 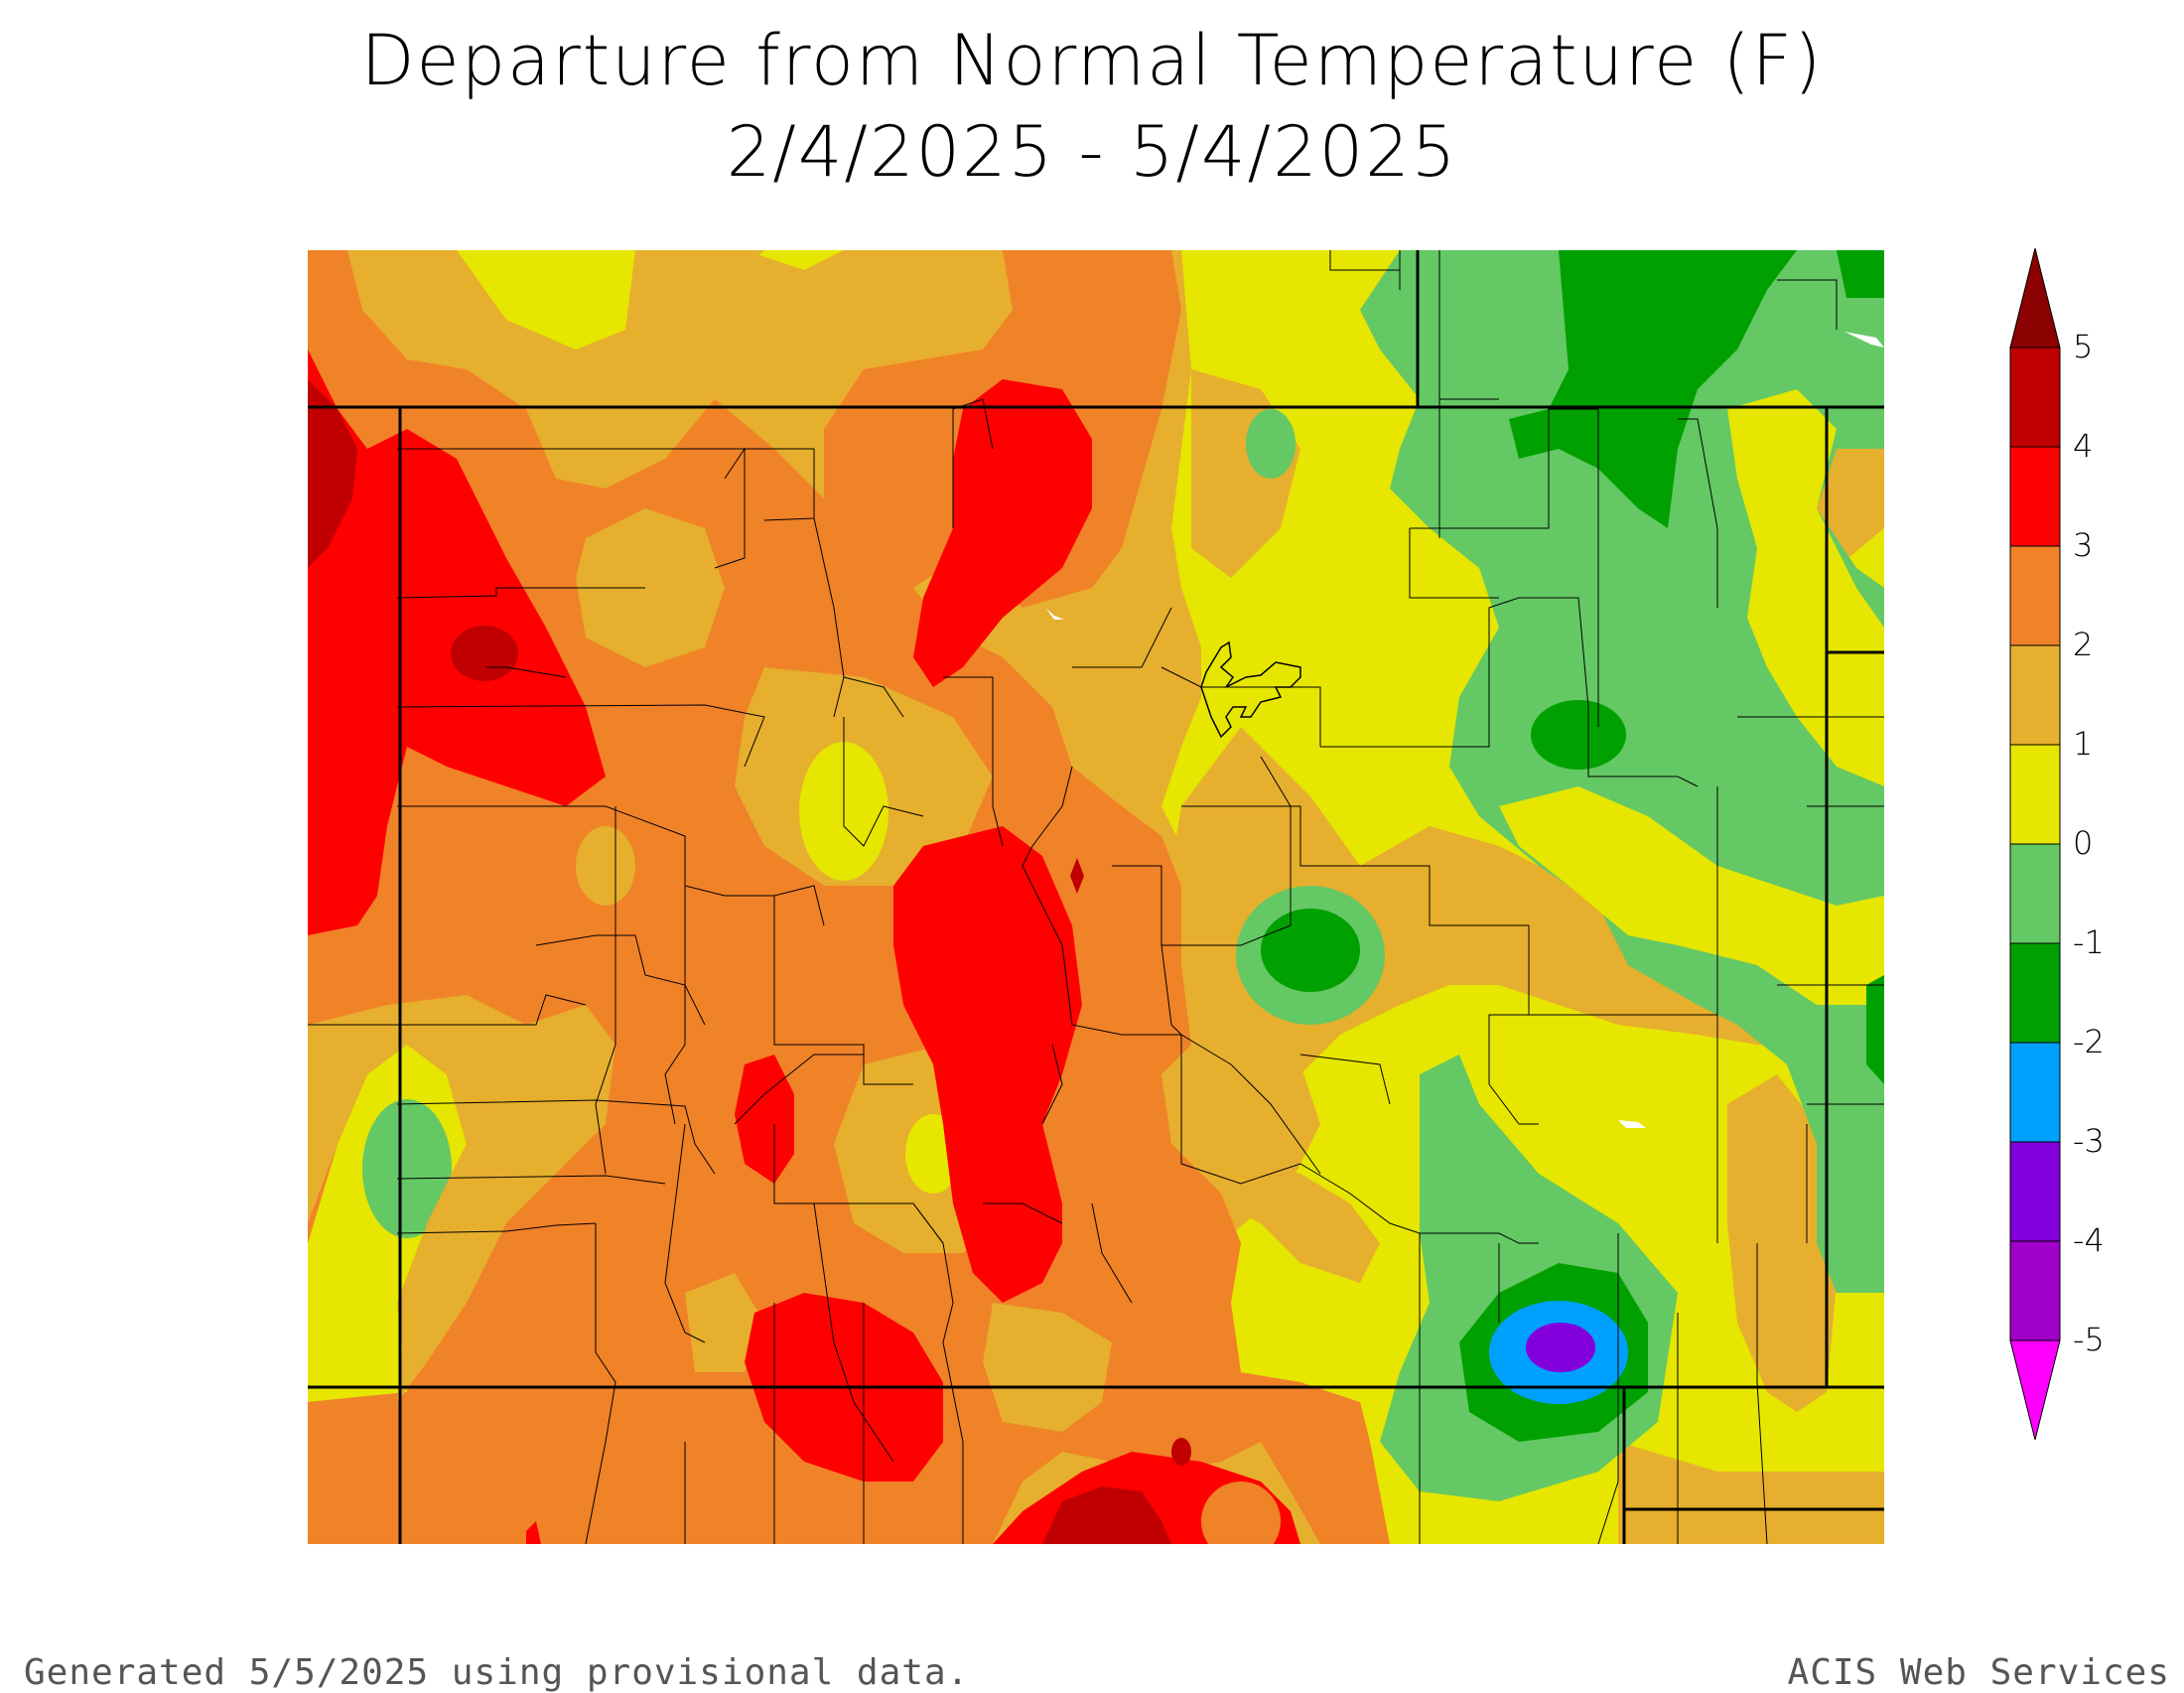 What do you see at coordinates (407, 1168) in the screenshot?
I see `contour-m1-to-0-southwest` at bounding box center [407, 1168].